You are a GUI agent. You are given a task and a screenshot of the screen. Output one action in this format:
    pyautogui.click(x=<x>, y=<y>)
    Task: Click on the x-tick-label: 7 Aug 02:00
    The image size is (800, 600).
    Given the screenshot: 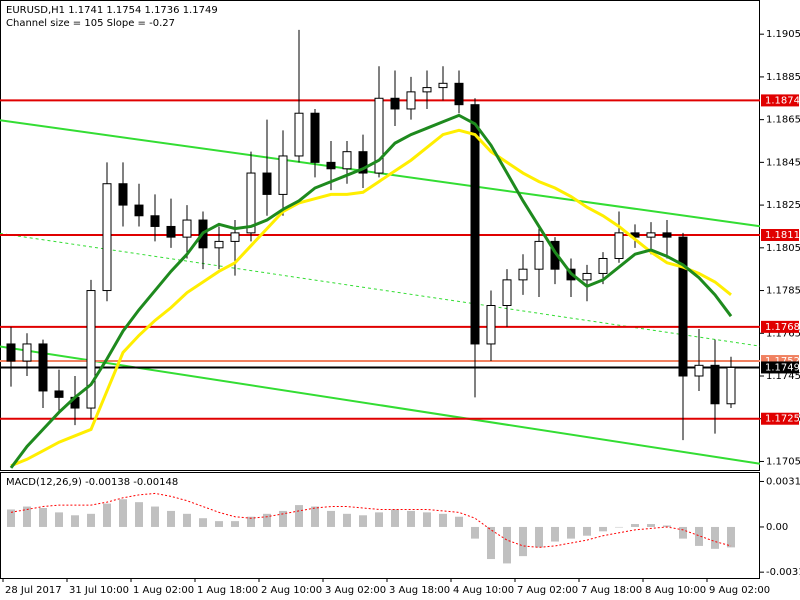 What is the action you would take?
    pyautogui.click(x=547, y=590)
    